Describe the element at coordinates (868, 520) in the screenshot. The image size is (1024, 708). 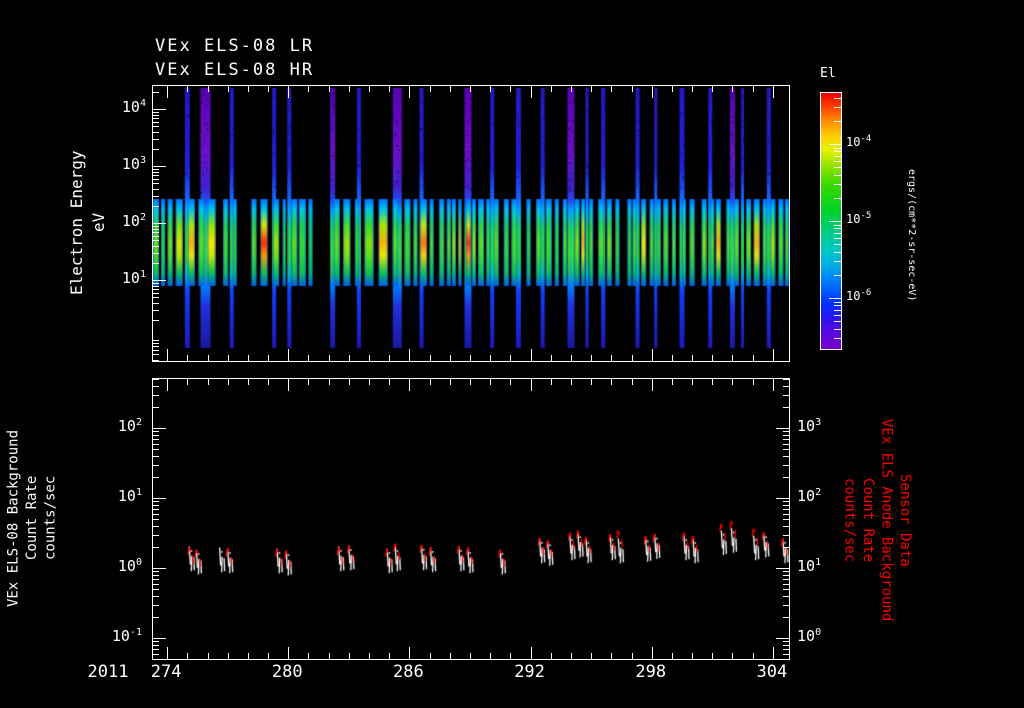
I see `right-label-line3: Count Rate` at that location.